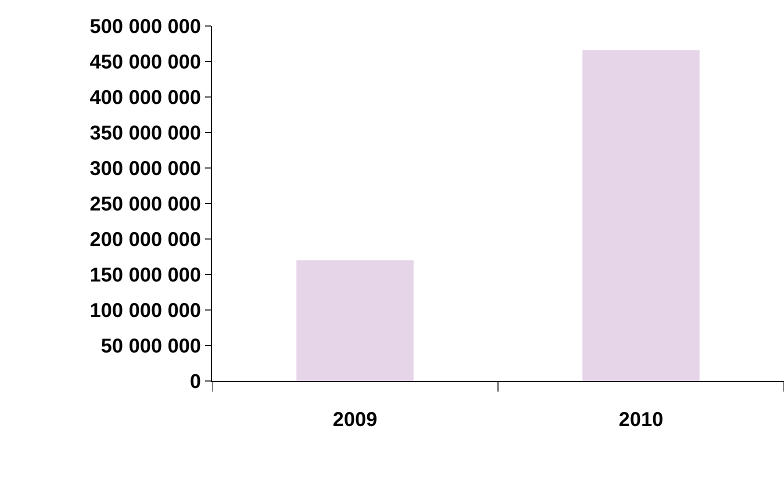  Describe the element at coordinates (145, 311) in the screenshot. I see `y-tick-label: 100 000 000` at that location.